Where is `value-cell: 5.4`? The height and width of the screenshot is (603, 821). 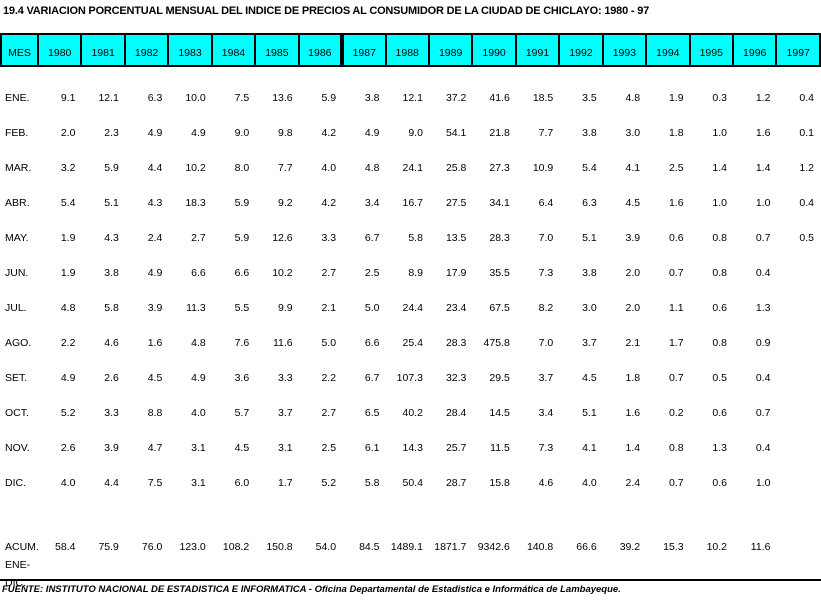
value-cell: 5.4 is located at coordinates (589, 167).